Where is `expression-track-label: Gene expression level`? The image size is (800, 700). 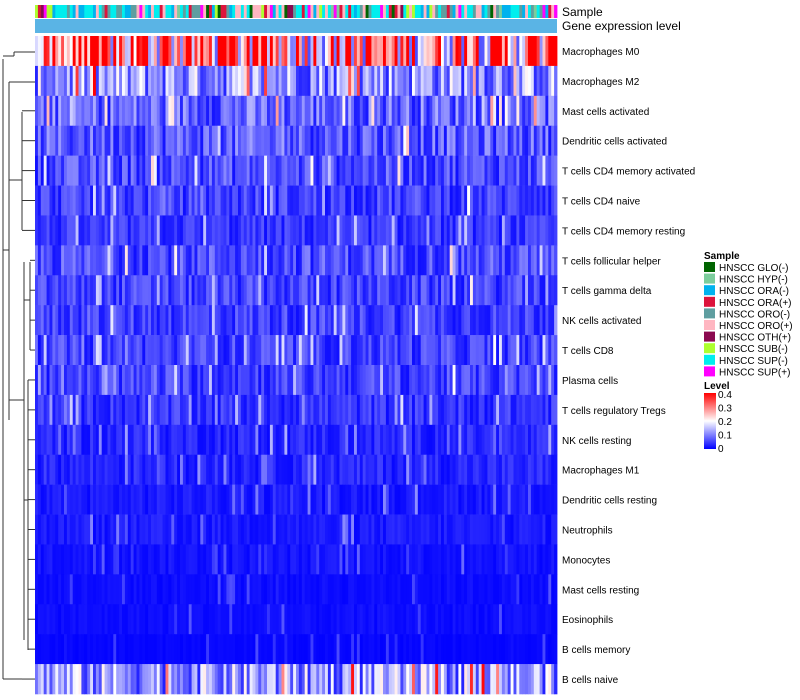 expression-track-label: Gene expression level is located at coordinates (621, 26).